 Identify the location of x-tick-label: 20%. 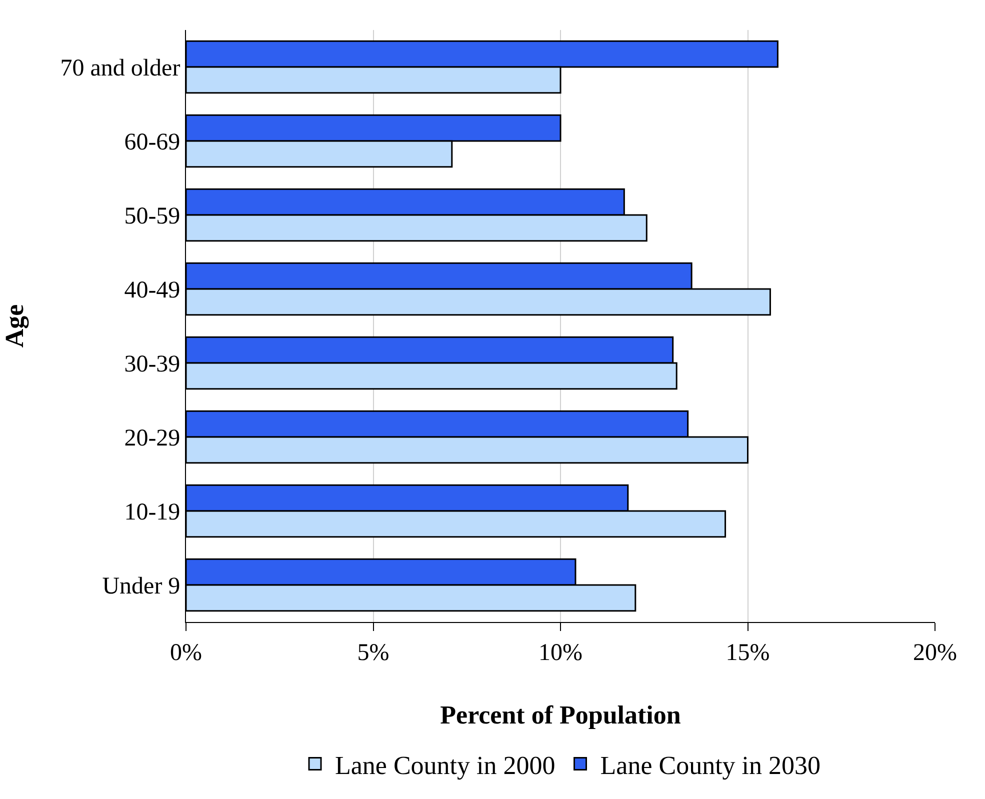
(935, 653).